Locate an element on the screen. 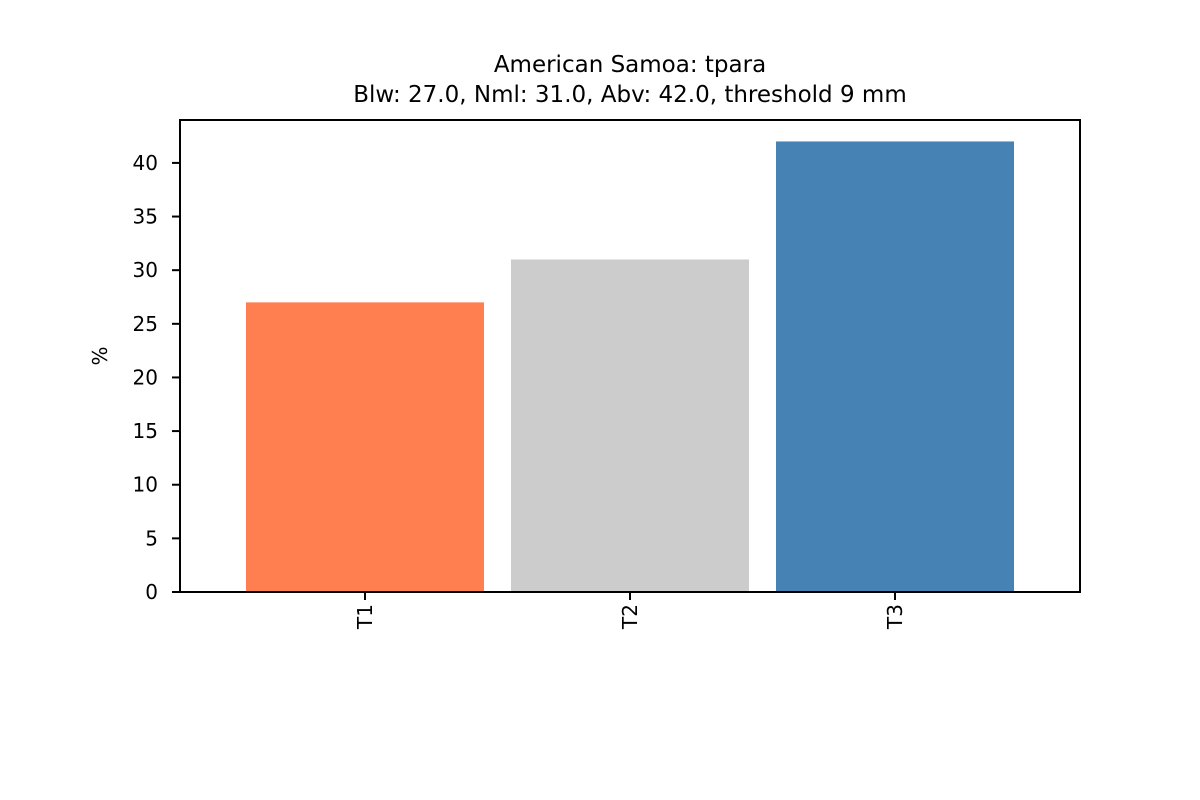  y-tick-label: 25 is located at coordinates (145, 324).